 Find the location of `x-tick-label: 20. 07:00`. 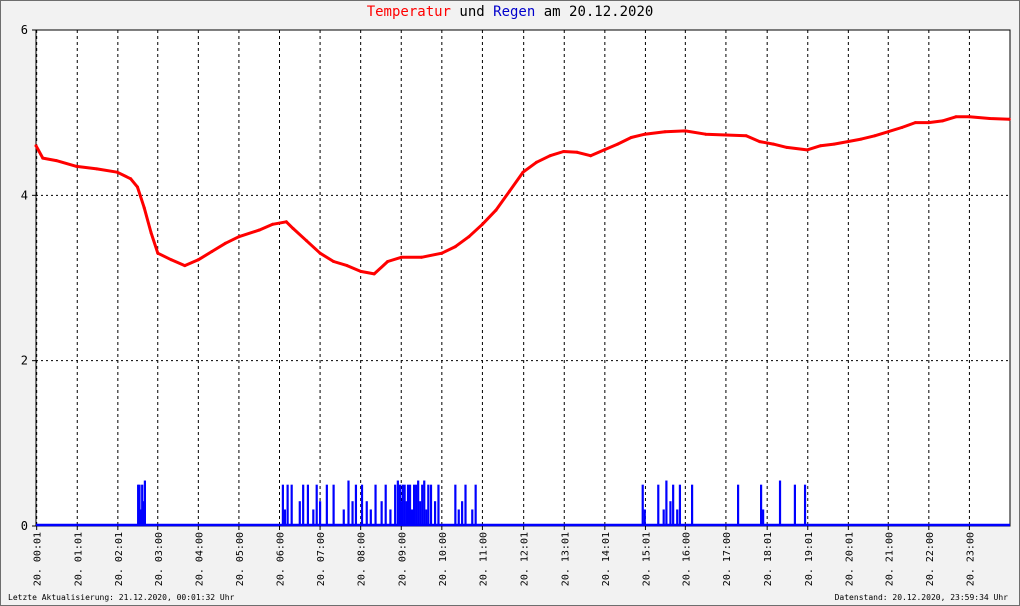

x-tick-label: 20. 07:00 is located at coordinates (321, 559).